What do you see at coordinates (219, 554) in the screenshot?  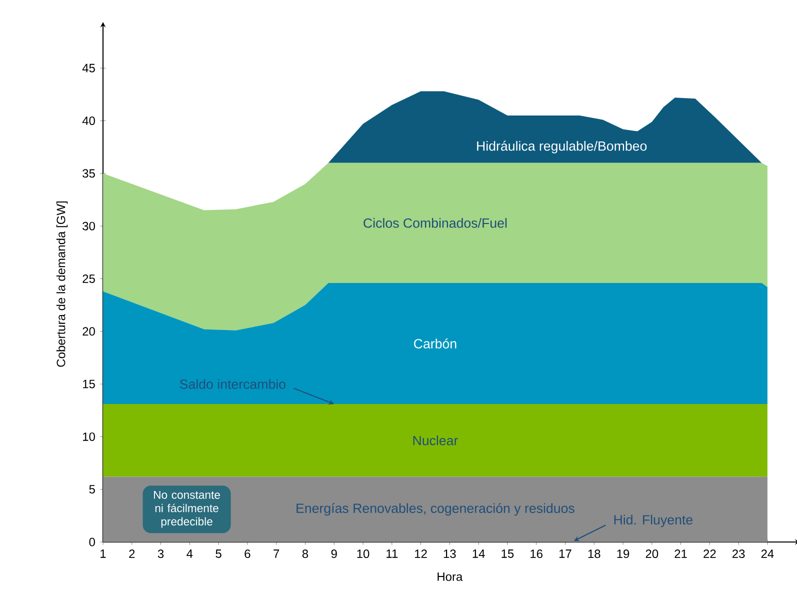 I see `x-tick-label: 5` at bounding box center [219, 554].